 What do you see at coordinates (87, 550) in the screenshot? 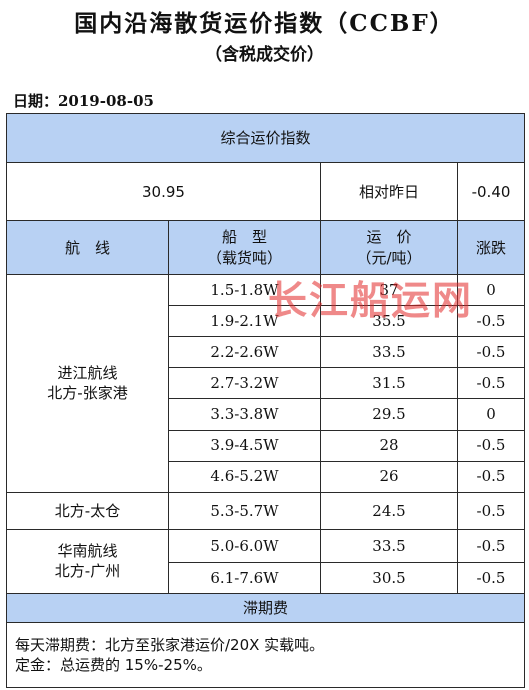
I see `route-name: 华南航线` at bounding box center [87, 550].